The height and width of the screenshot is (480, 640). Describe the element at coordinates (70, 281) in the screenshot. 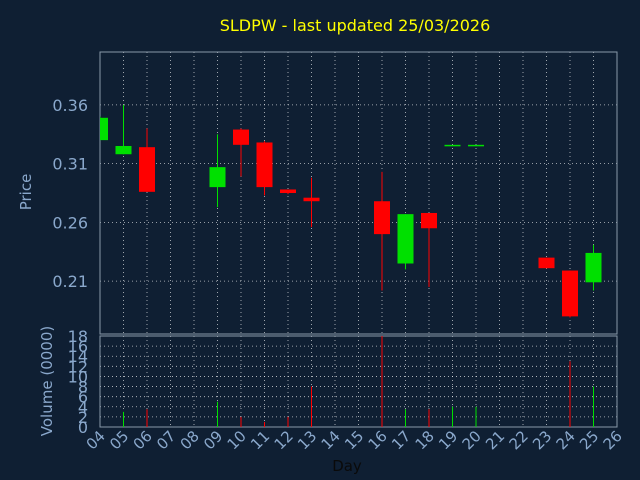

I see `y-tick-label: 0.21` at that location.